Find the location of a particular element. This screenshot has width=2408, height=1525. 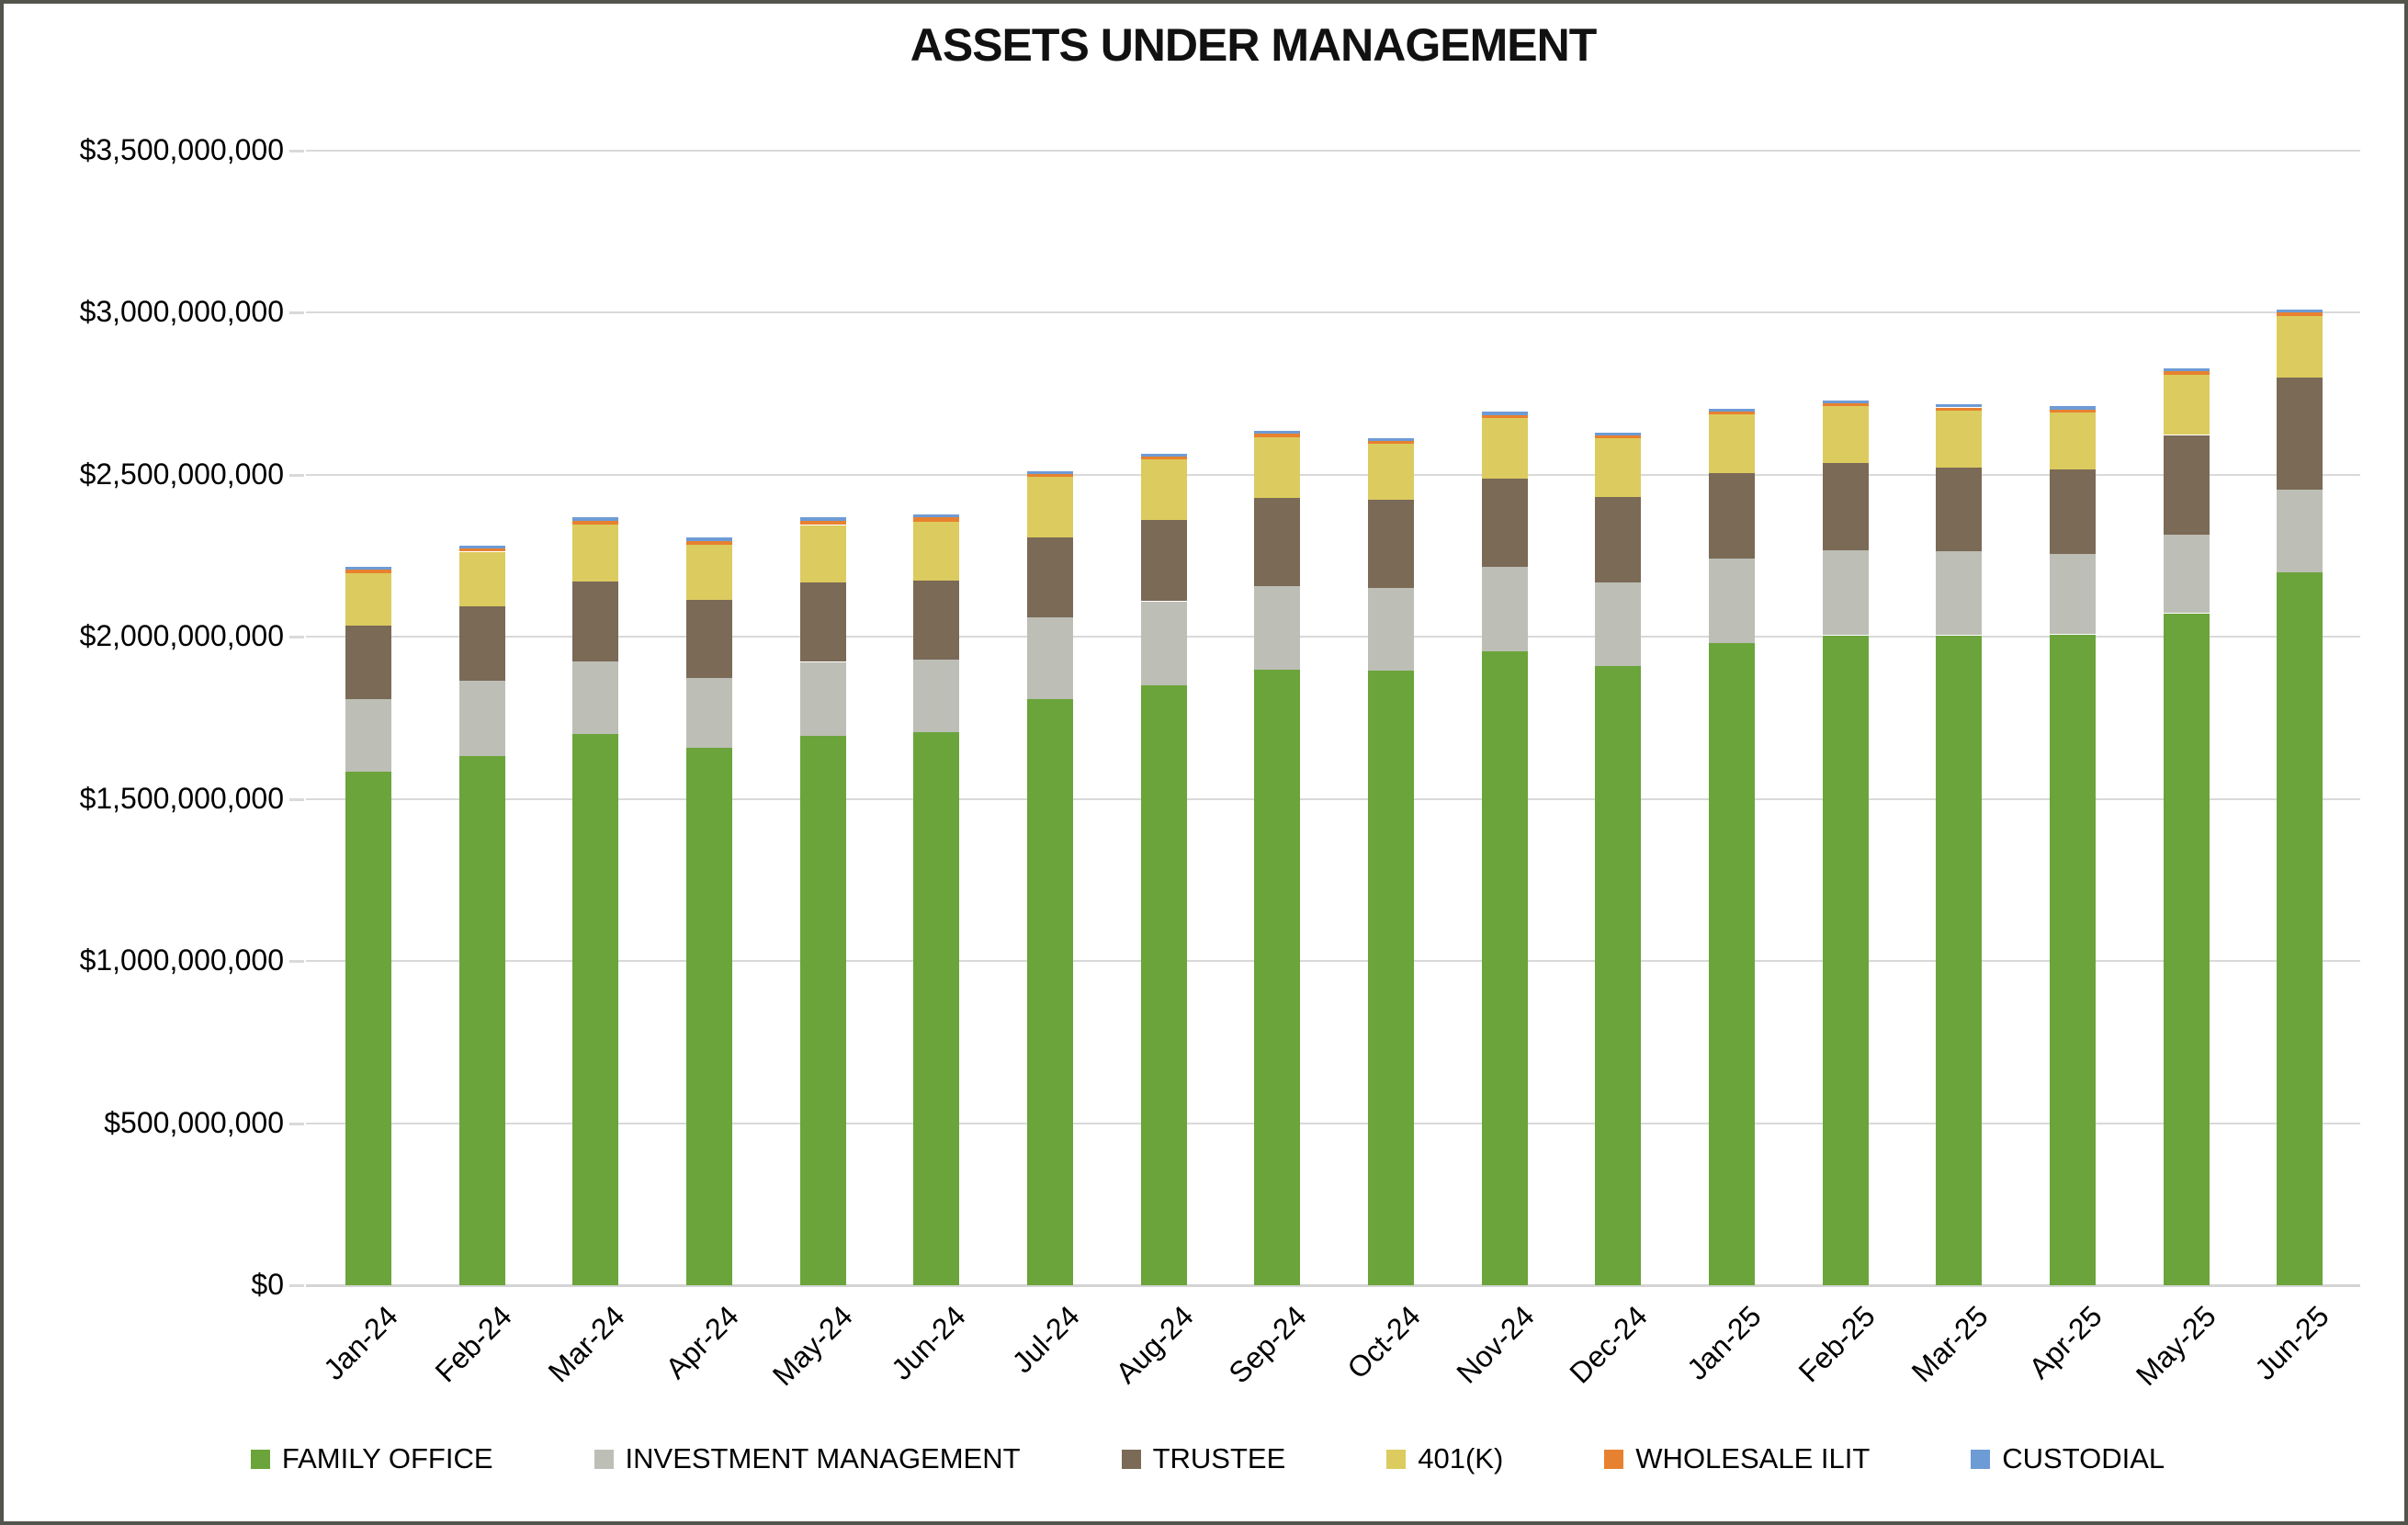

legend-item-wholesale-ilit: WHOLESALE ILIT is located at coordinates (1737, 1458).